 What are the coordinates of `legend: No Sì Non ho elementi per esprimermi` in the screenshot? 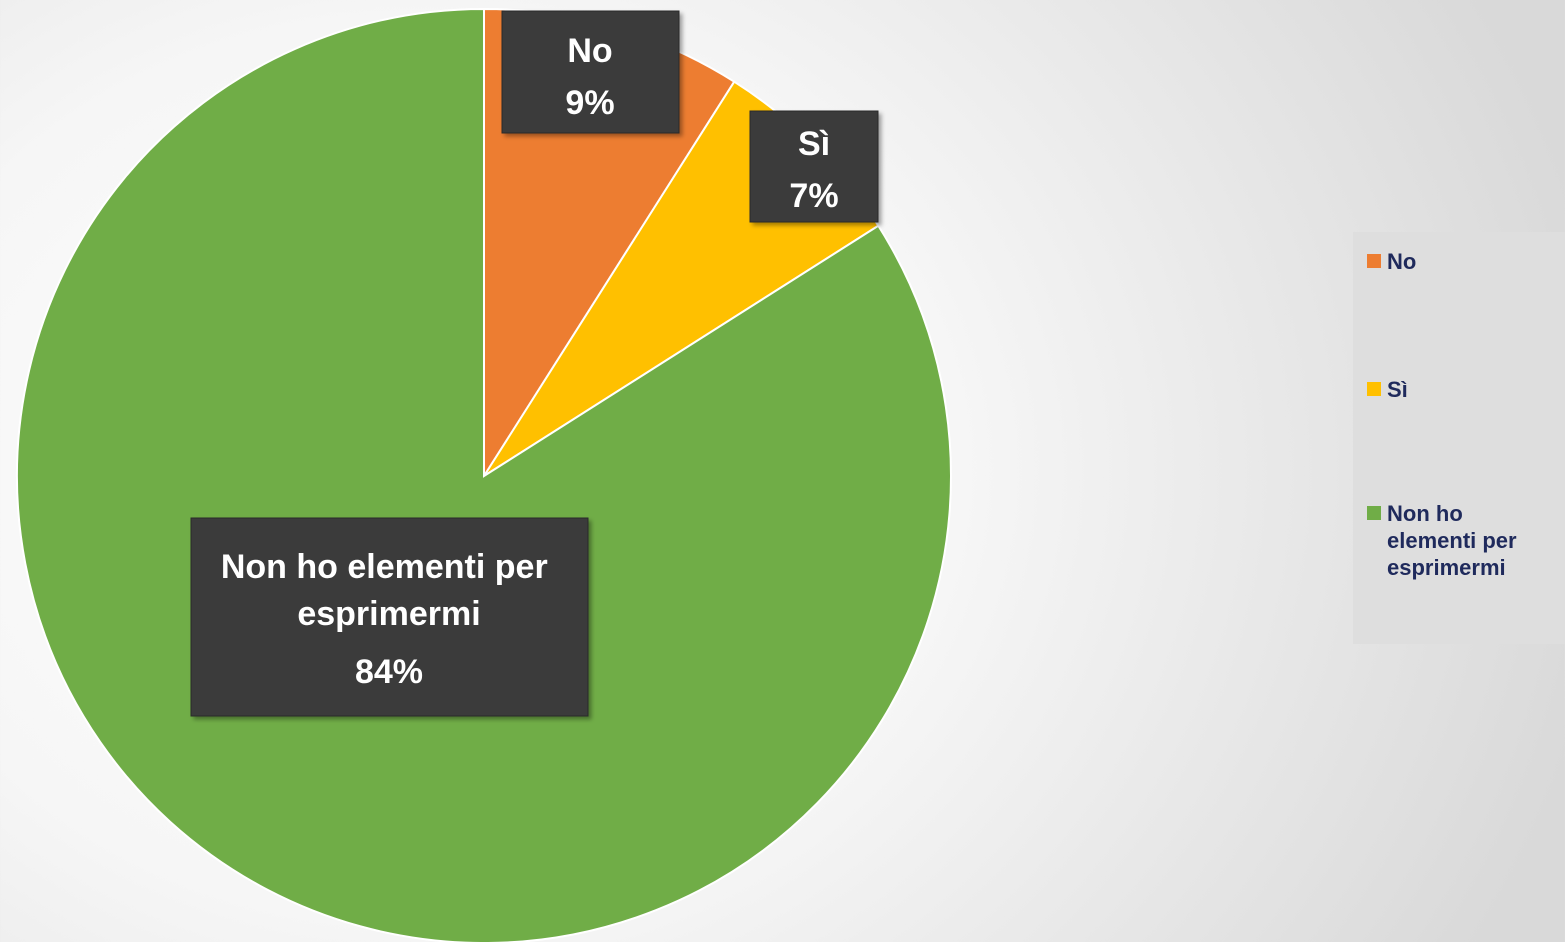 It's located at (1459, 438).